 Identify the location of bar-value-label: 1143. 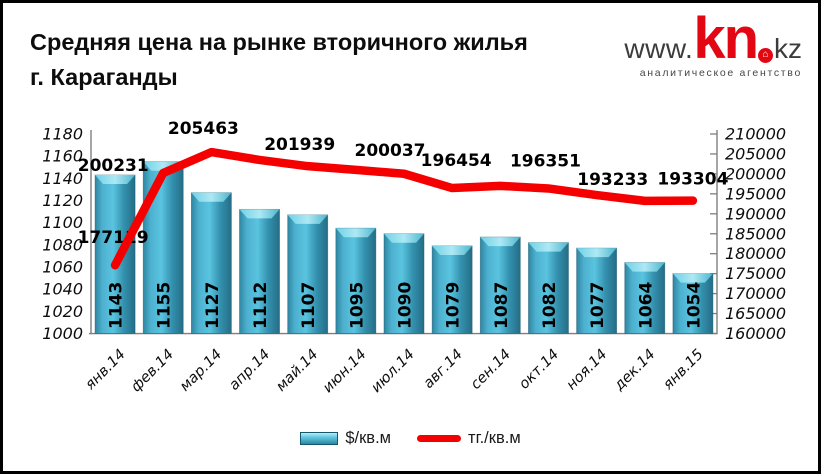
(117, 305).